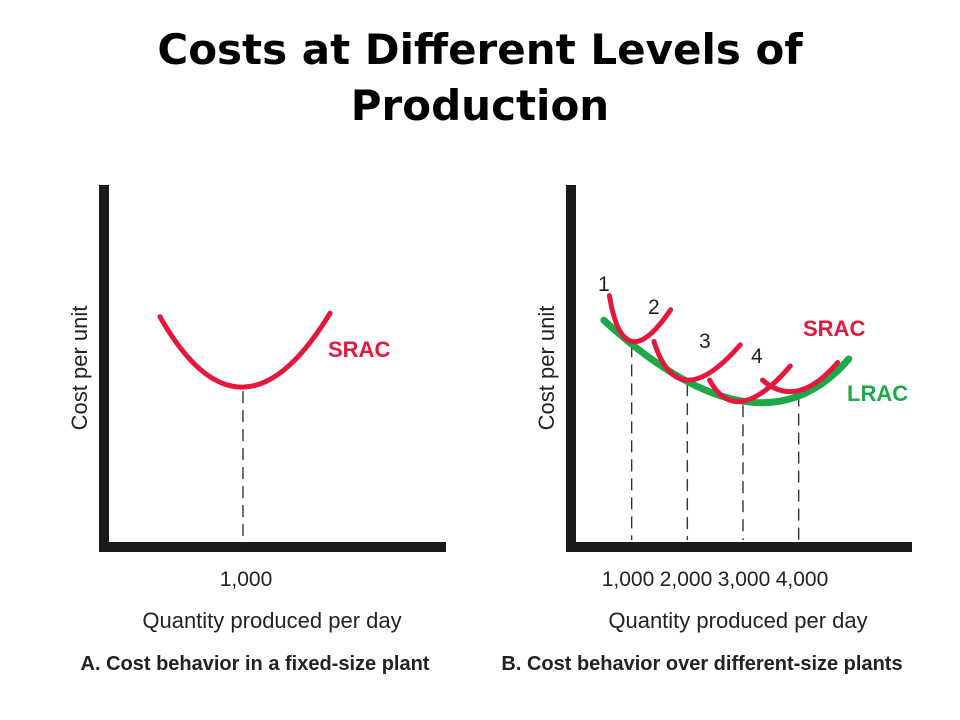 The height and width of the screenshot is (720, 960). Describe the element at coordinates (802, 579) in the screenshot. I see `chart-b-x-tick-label-4: 4,000` at that location.